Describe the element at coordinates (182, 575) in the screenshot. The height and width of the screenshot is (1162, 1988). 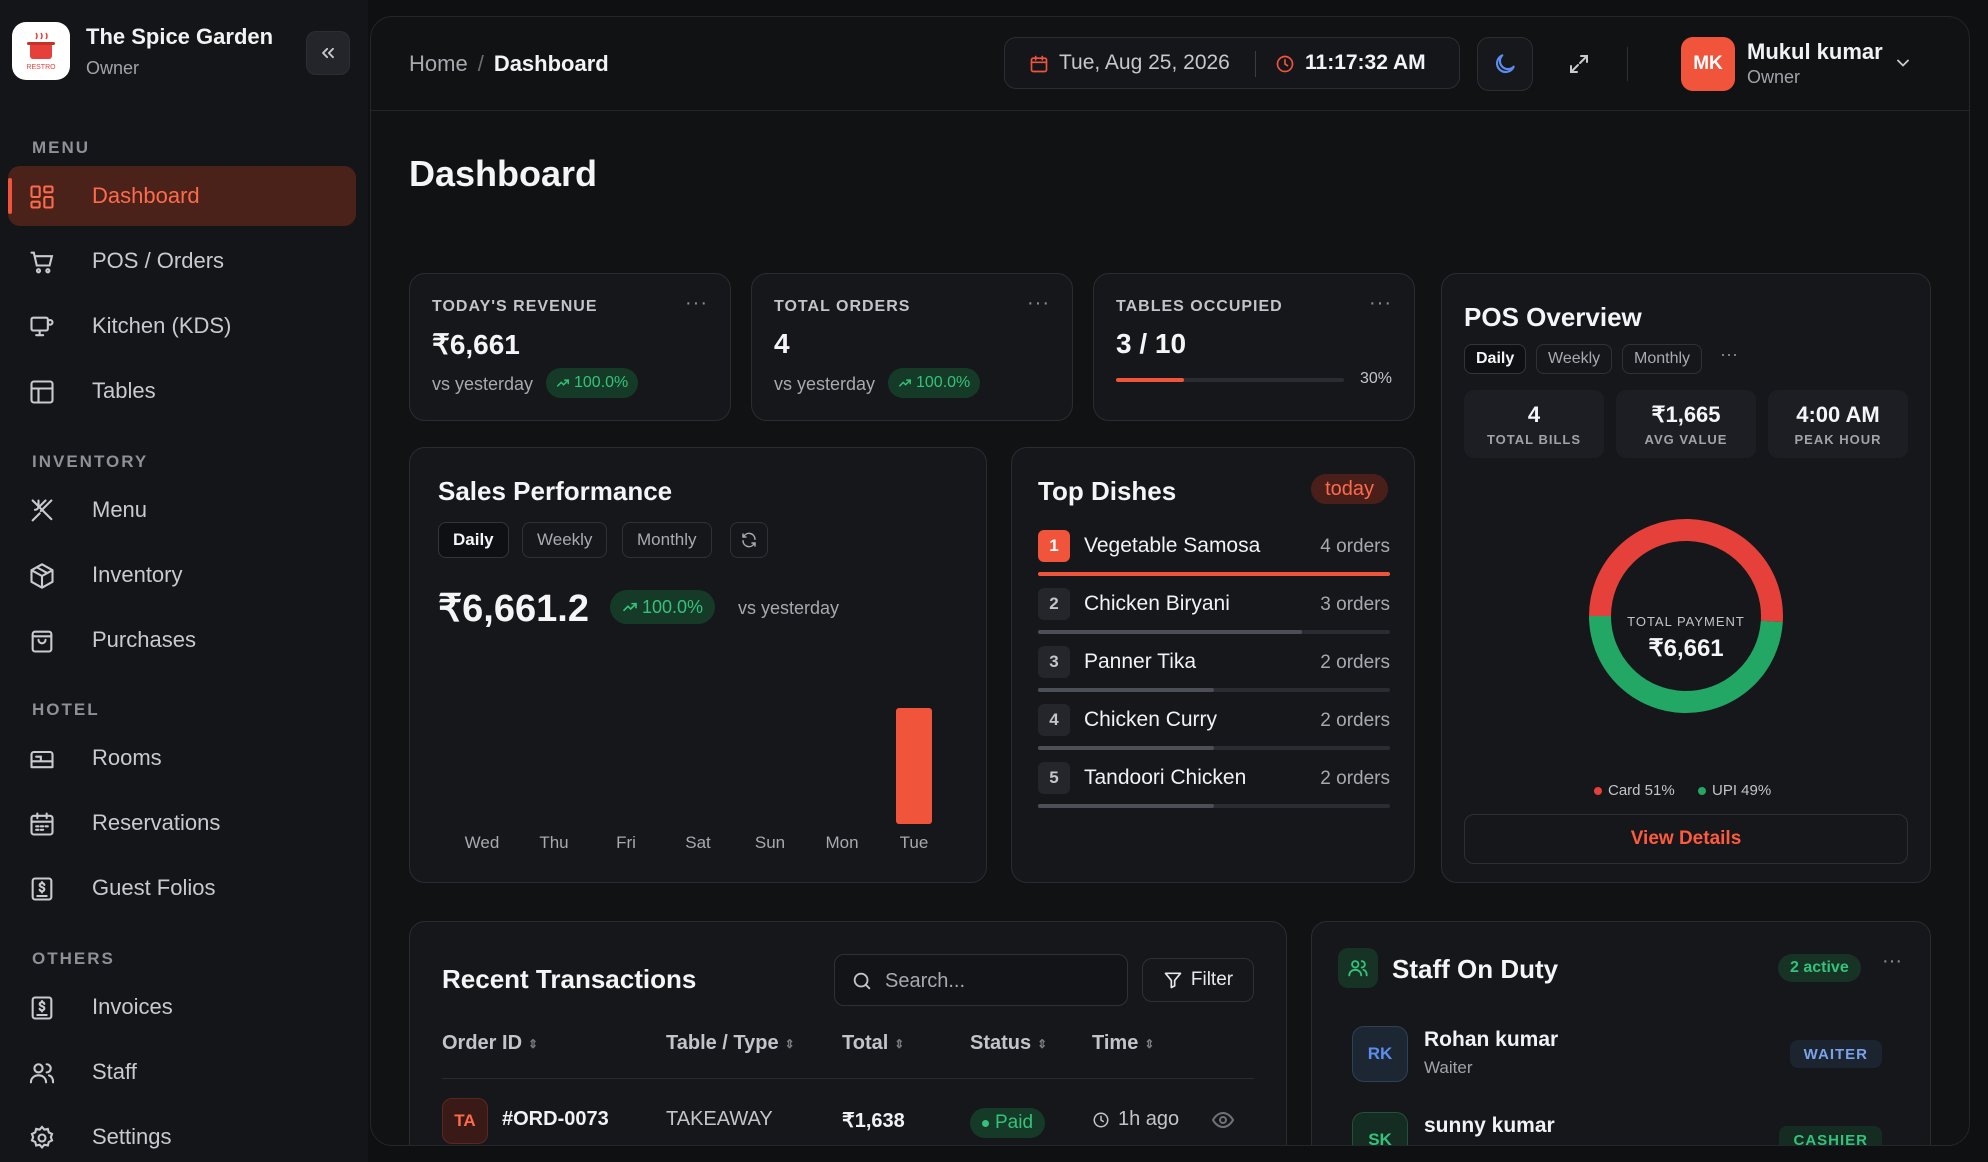
I see `sidebar-item-inventory: Inventory` at that location.